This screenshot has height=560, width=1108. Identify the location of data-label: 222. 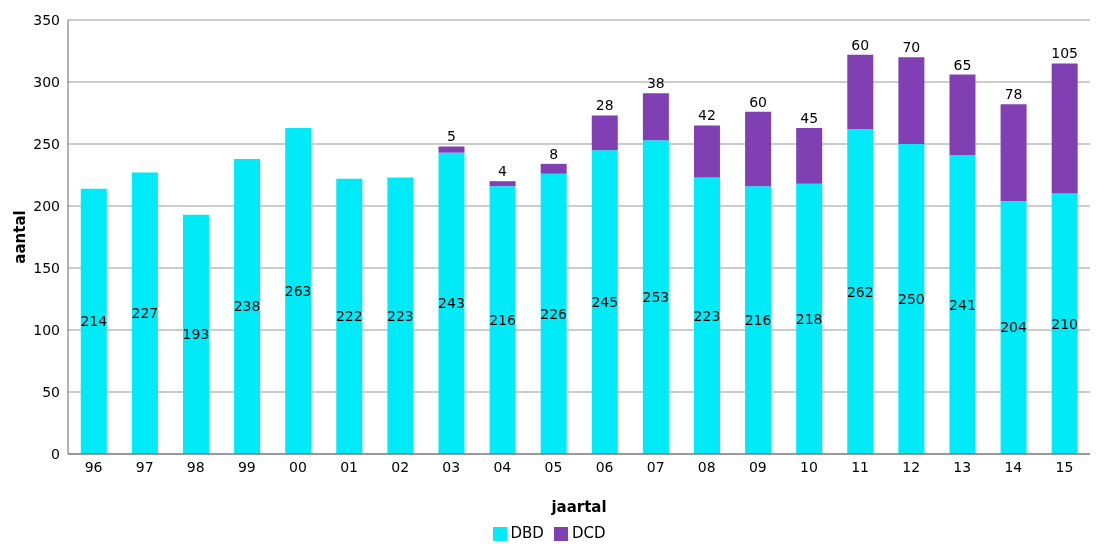
(349, 316).